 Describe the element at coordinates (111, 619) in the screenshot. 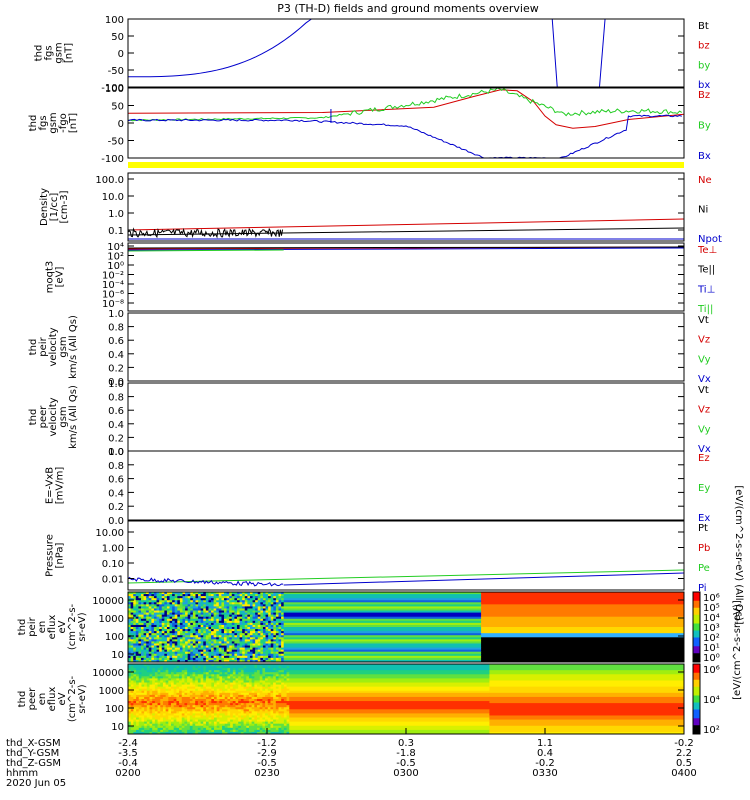

I see `y-tick-label: 1000` at that location.